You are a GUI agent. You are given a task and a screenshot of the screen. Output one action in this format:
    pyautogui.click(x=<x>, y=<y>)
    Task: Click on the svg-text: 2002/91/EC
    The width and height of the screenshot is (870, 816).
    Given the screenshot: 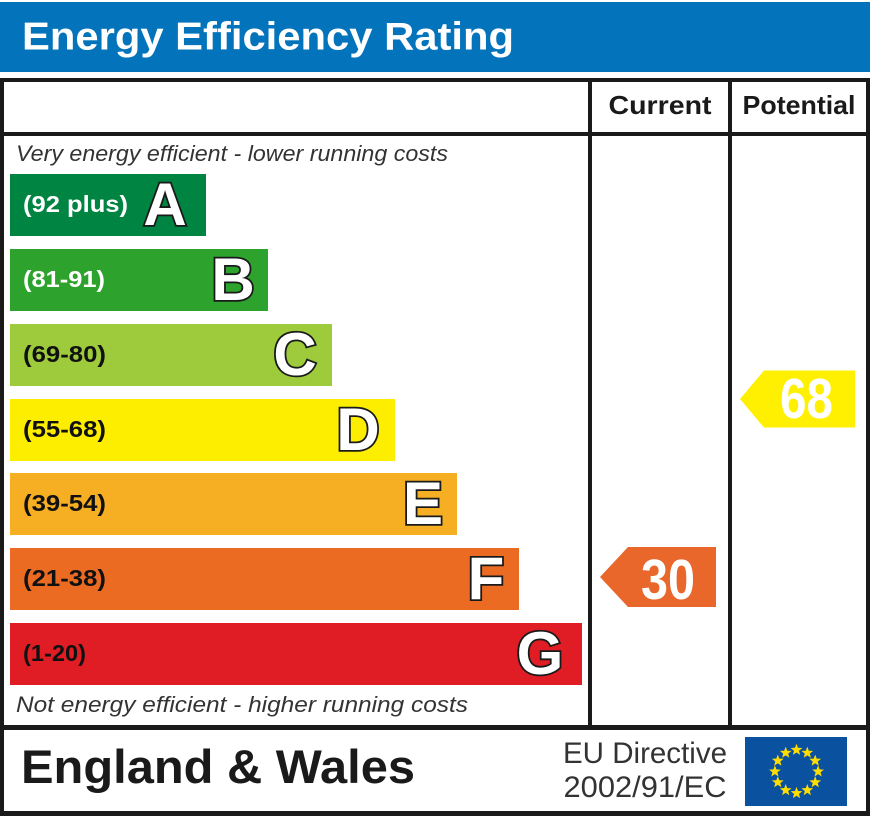 What is the action you would take?
    pyautogui.click(x=645, y=787)
    